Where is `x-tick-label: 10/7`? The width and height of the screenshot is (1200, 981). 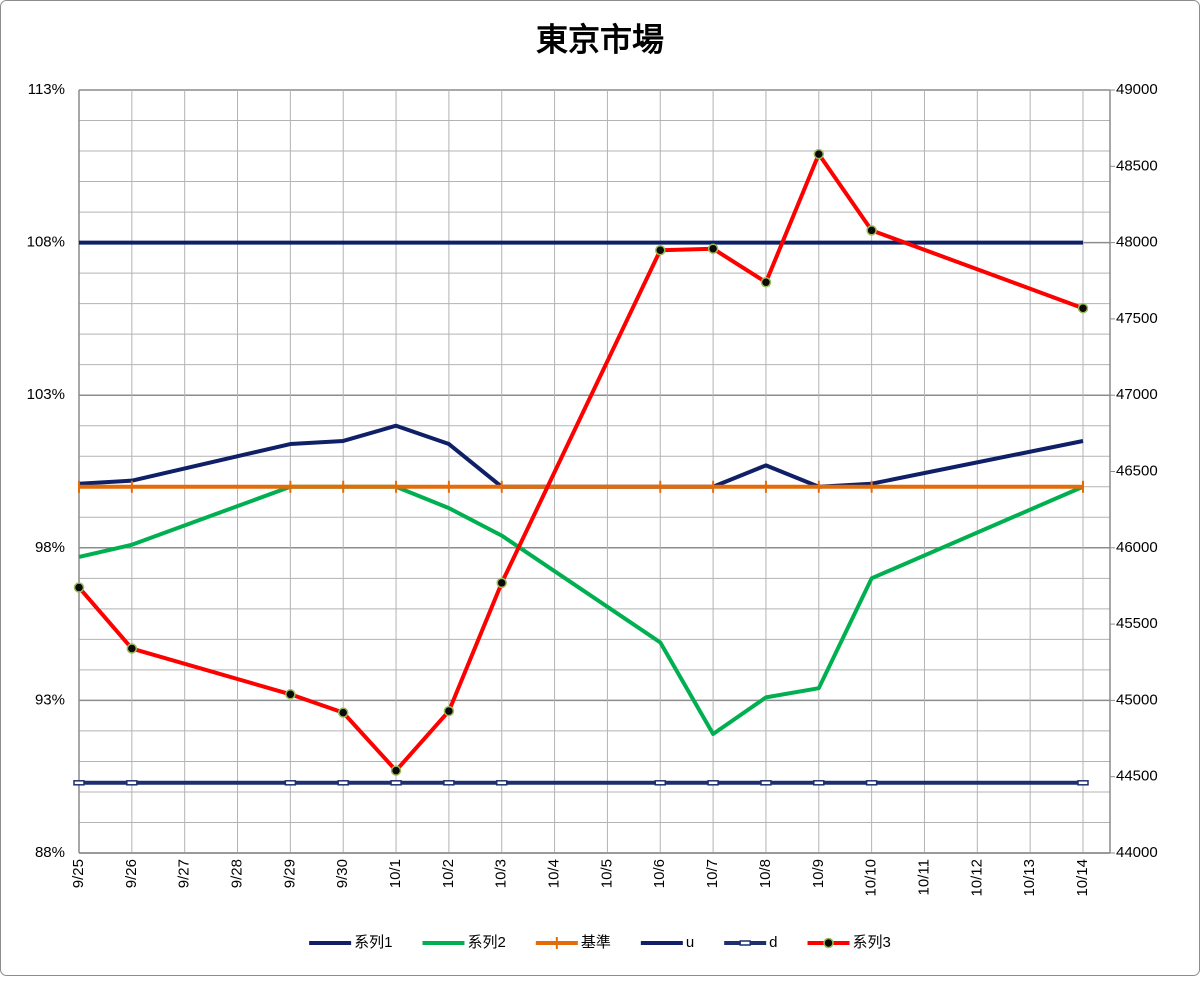 x-tick-label: 10/7 is located at coordinates (712, 873).